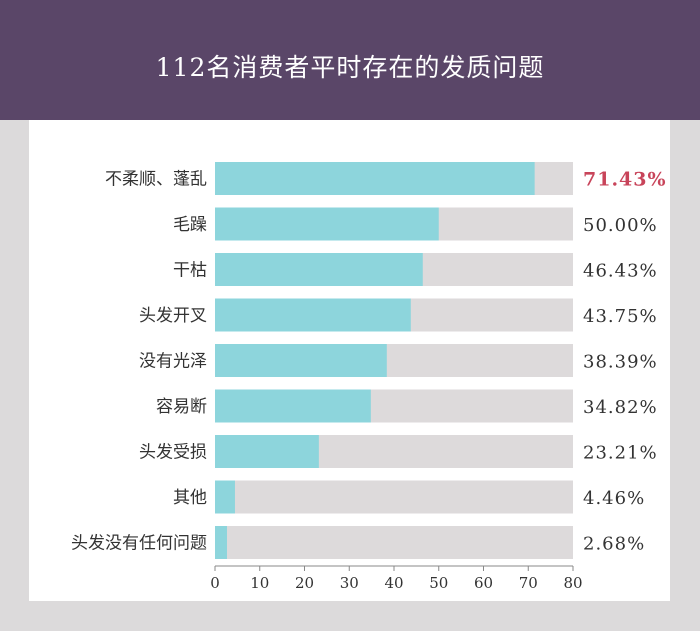 This screenshot has width=700, height=631. What do you see at coordinates (349, 583) in the screenshot?
I see `x-tick-label: 30` at bounding box center [349, 583].